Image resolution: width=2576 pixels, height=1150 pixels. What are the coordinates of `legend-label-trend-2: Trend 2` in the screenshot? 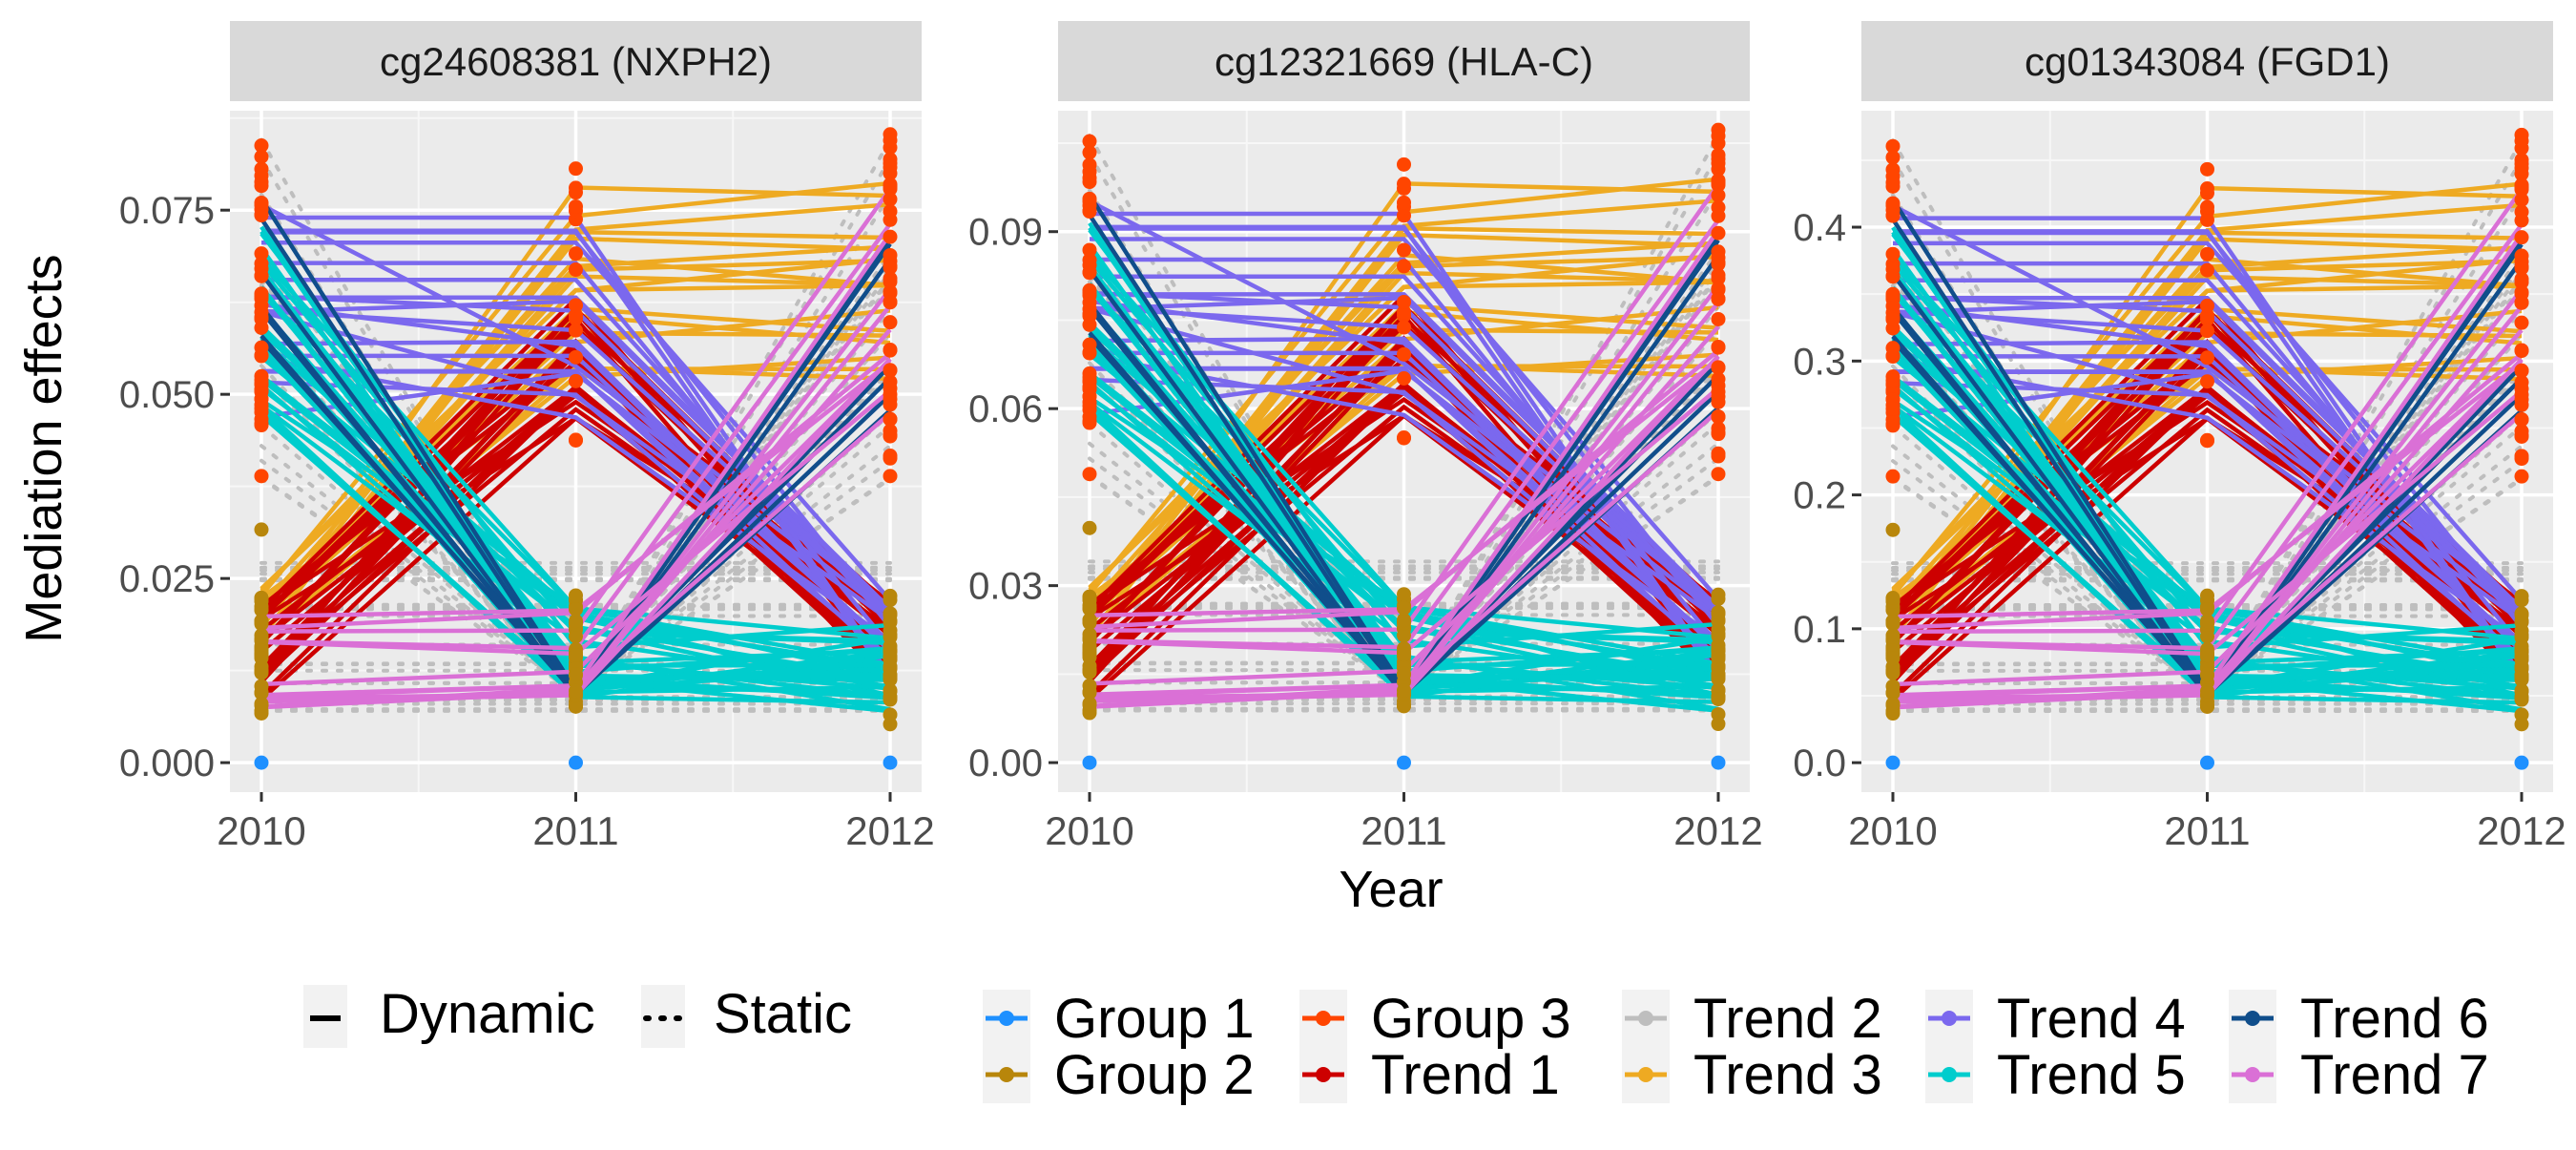 It's located at (1787, 1019).